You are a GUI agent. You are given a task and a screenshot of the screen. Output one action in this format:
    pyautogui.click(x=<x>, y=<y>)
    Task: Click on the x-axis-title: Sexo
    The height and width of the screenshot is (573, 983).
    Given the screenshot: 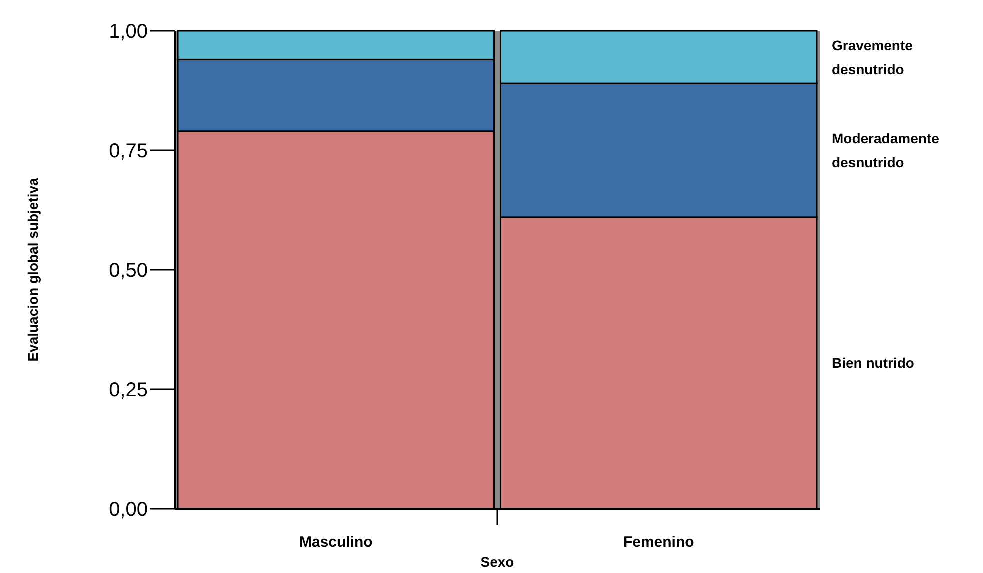 What is the action you would take?
    pyautogui.click(x=497, y=562)
    